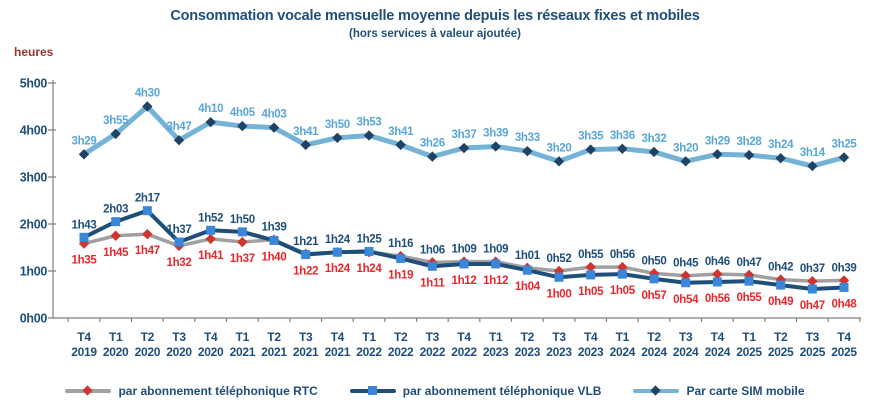  Describe the element at coordinates (686, 264) in the screenshot. I see `data-label-vlb: 0h45` at that location.